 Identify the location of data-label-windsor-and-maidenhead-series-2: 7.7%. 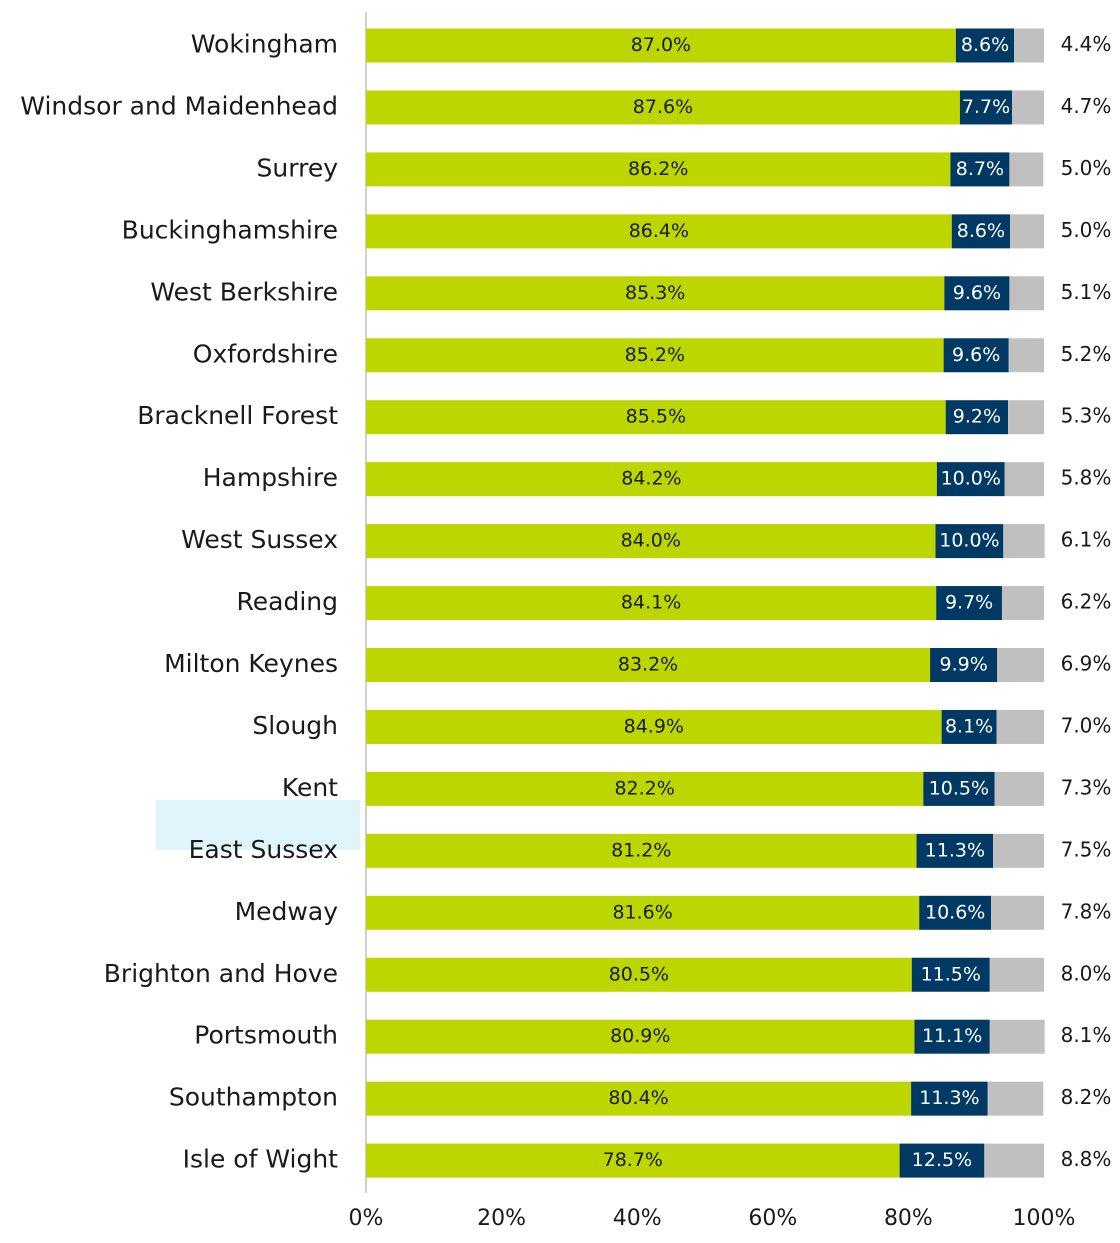
(986, 107).